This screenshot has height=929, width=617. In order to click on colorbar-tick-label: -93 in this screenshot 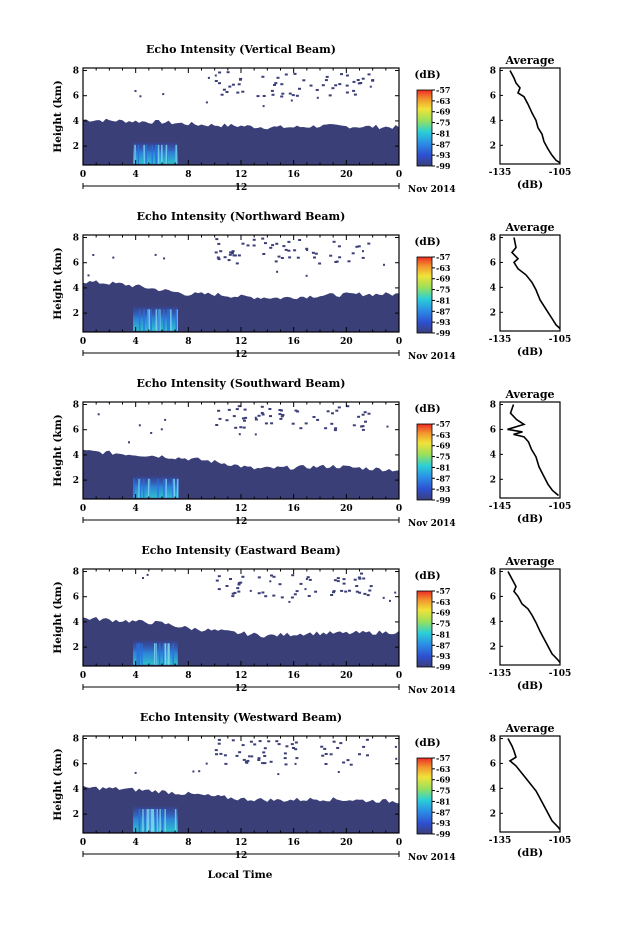, I will do `click(443, 489)`.